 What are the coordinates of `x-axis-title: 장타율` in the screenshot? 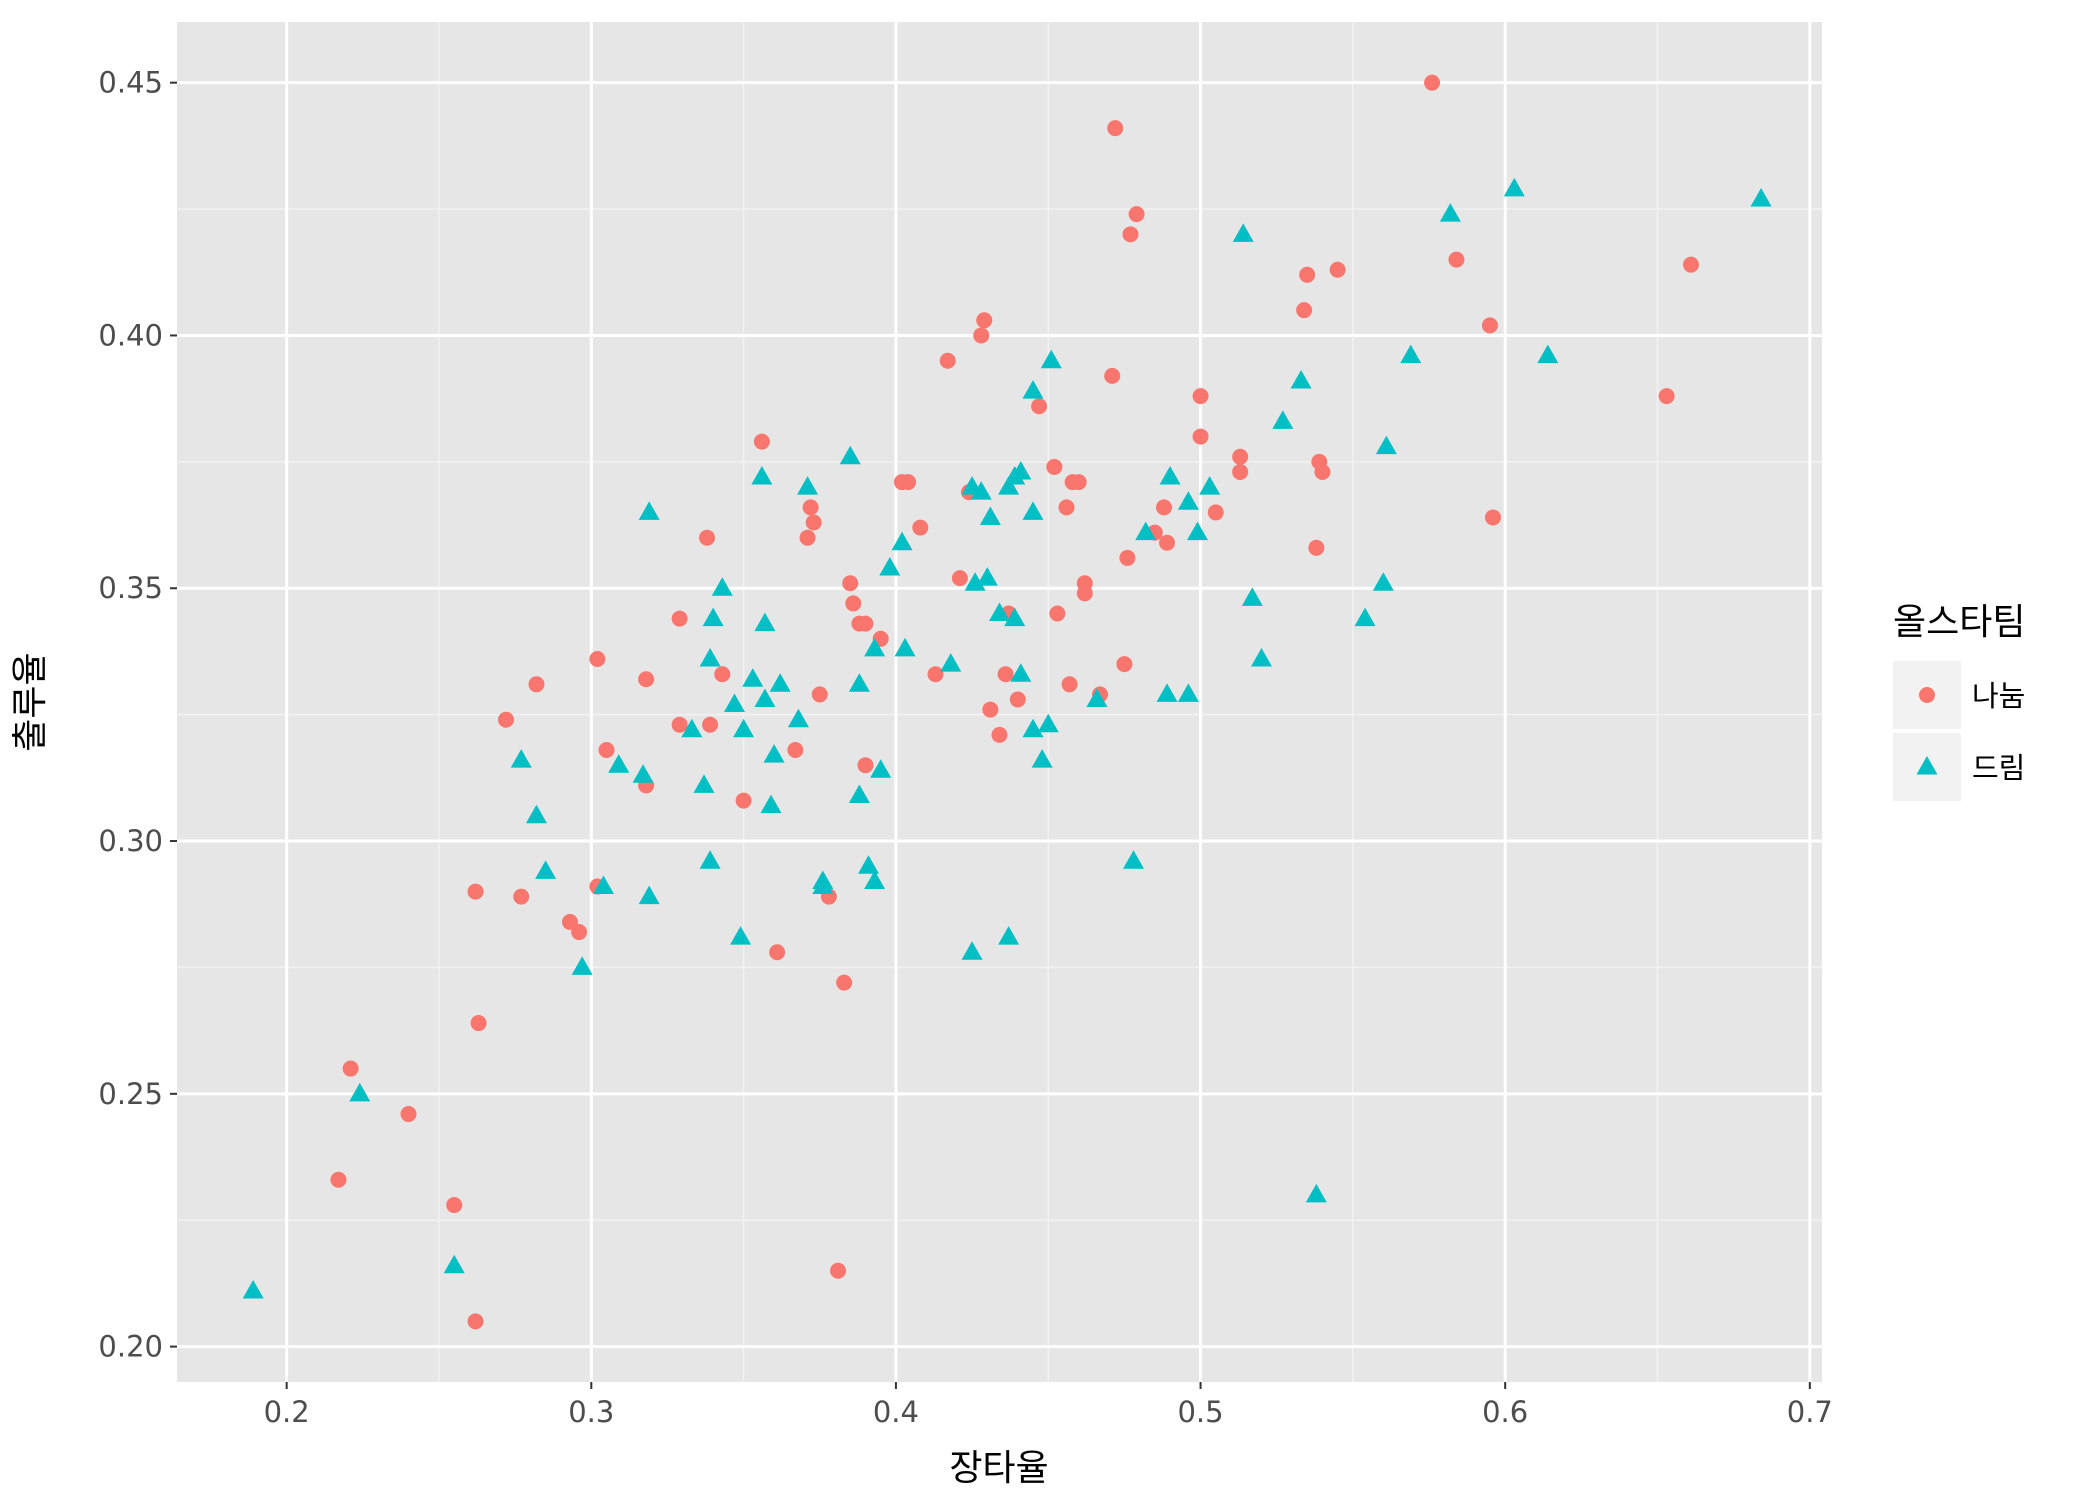 It's located at (998, 1468).